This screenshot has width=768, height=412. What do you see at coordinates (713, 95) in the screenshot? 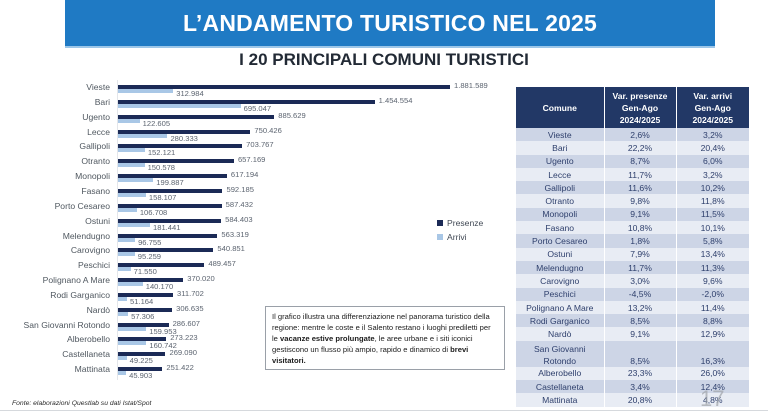
I see `header-va-line1: Var. arrivi` at bounding box center [713, 95].